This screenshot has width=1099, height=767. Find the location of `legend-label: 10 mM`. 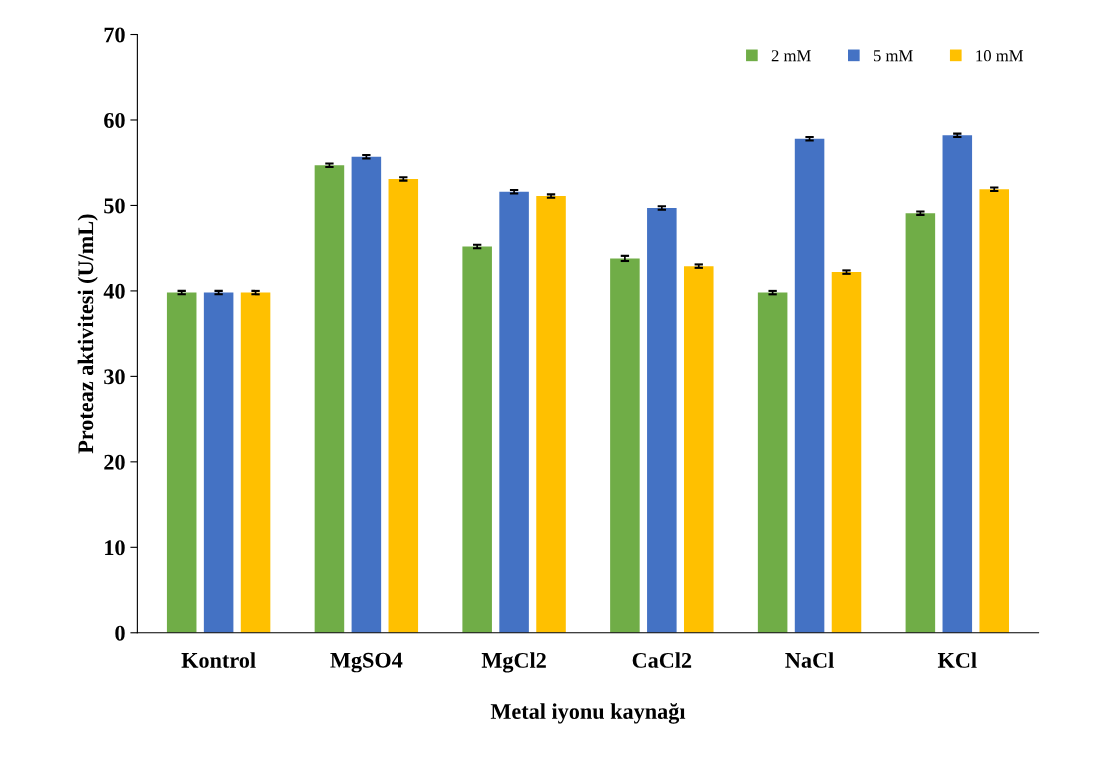

legend-label: 10 mM is located at coordinates (1000, 56).